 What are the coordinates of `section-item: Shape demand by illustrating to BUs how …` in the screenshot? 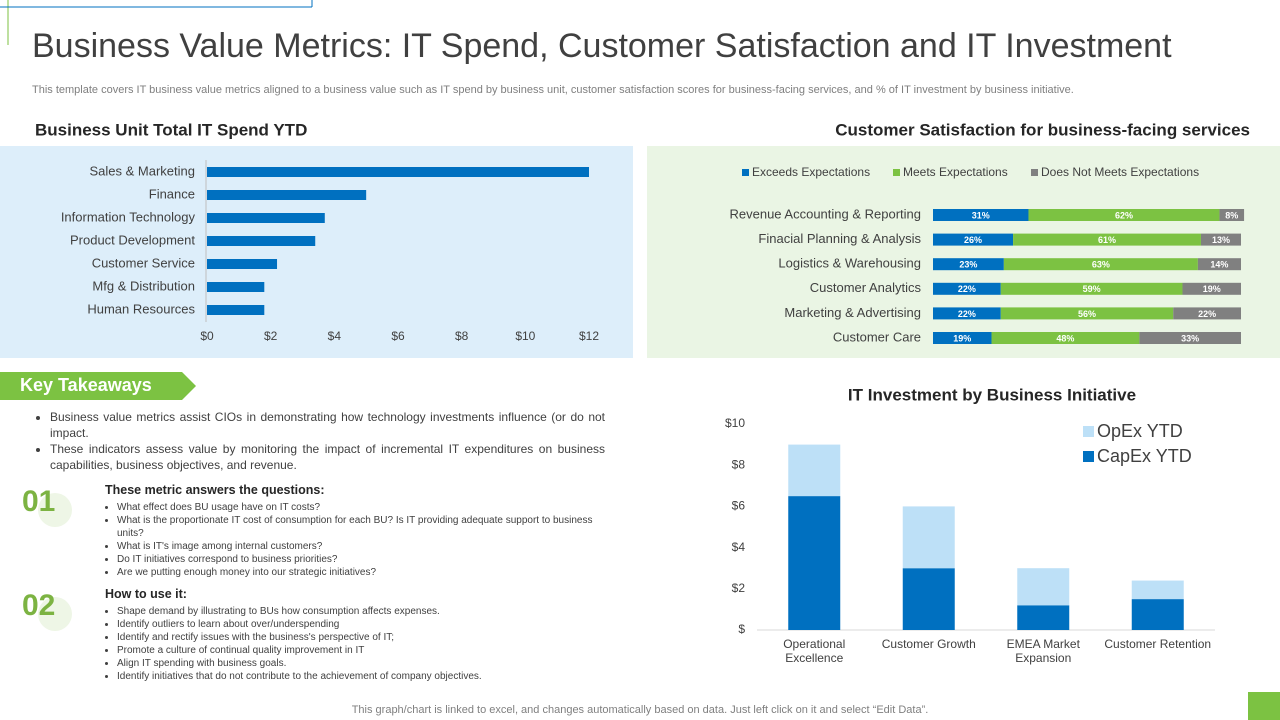 It's located at (359, 611).